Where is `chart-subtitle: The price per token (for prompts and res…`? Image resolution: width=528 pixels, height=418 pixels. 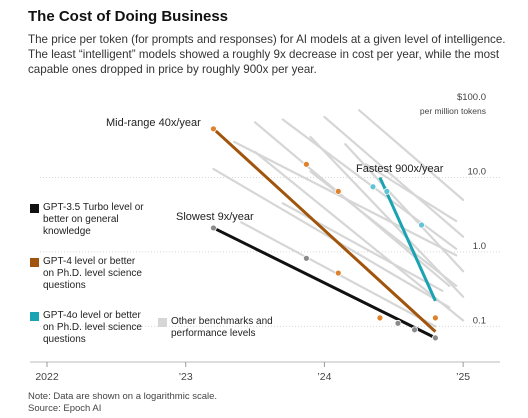 chart-subtitle: The price per token (for prompts and res… is located at coordinates (267, 54).